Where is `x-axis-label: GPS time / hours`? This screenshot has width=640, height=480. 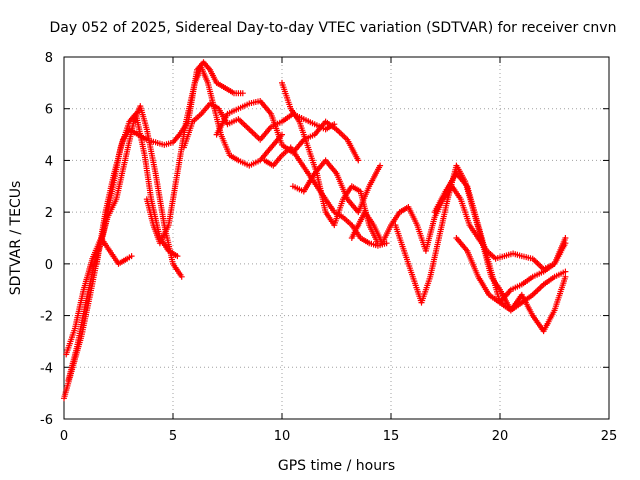
x-axis-label: GPS time / hours is located at coordinates (336, 466).